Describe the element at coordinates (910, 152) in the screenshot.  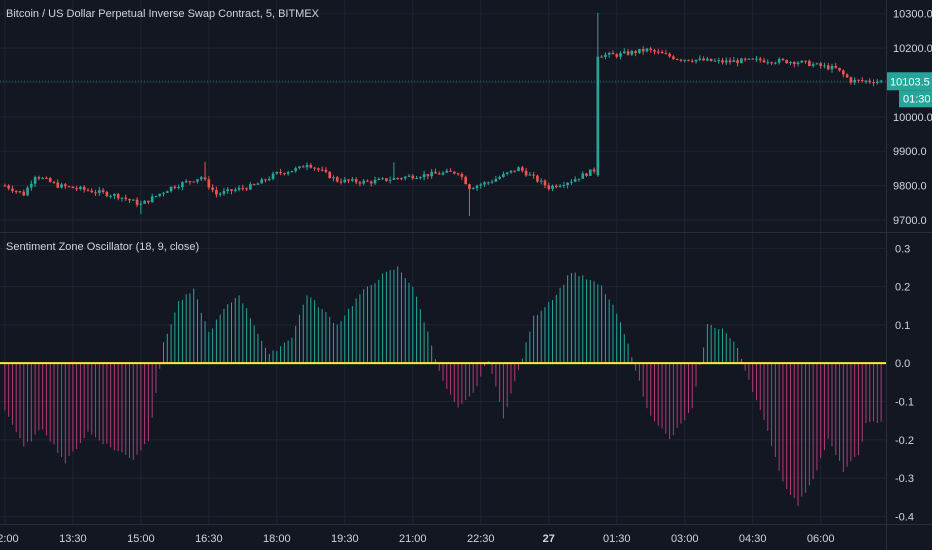
I see `price-tick-label: 9900.0` at that location.